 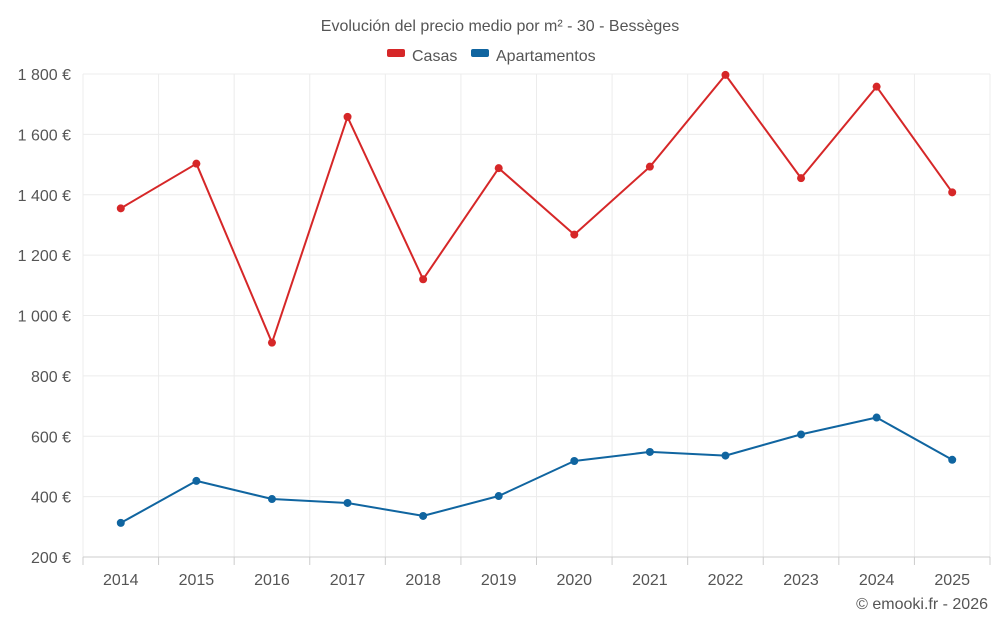 What do you see at coordinates (649, 166) in the screenshot?
I see `data-point-casas-2021` at bounding box center [649, 166].